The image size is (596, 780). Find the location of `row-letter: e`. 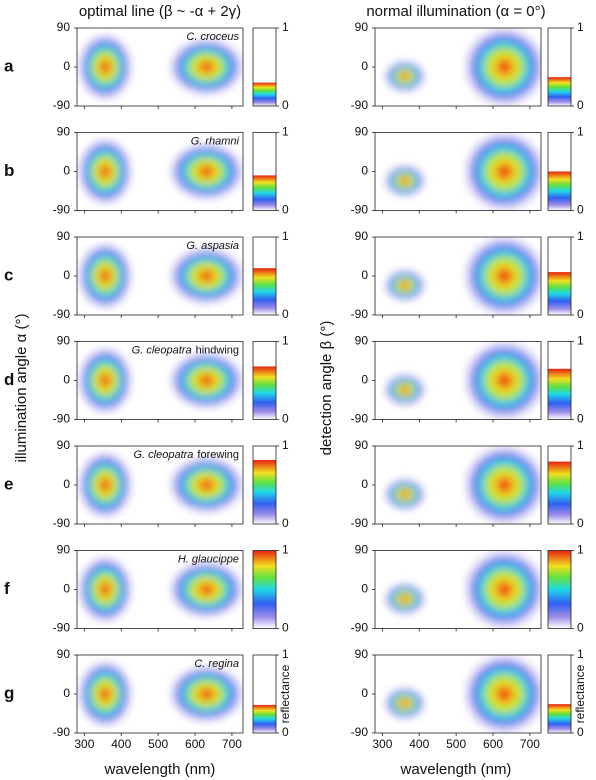

row-letter: e is located at coordinates (8, 483).